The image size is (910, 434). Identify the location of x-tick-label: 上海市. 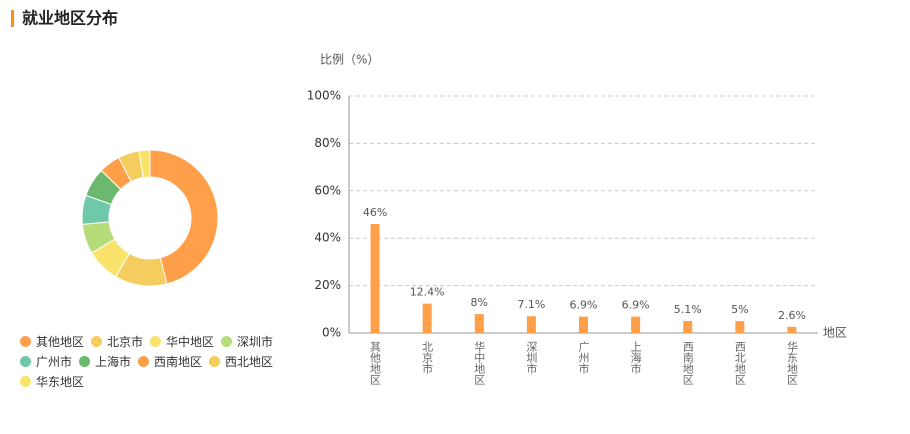
(635, 358).